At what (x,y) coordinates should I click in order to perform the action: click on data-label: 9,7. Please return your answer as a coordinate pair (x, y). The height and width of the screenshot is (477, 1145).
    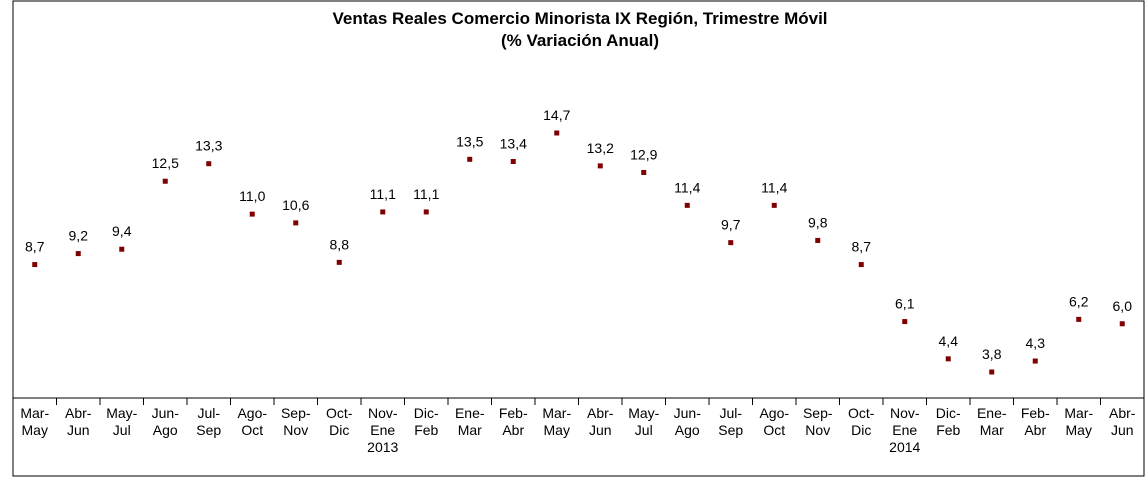
    Looking at the image, I should click on (731, 225).